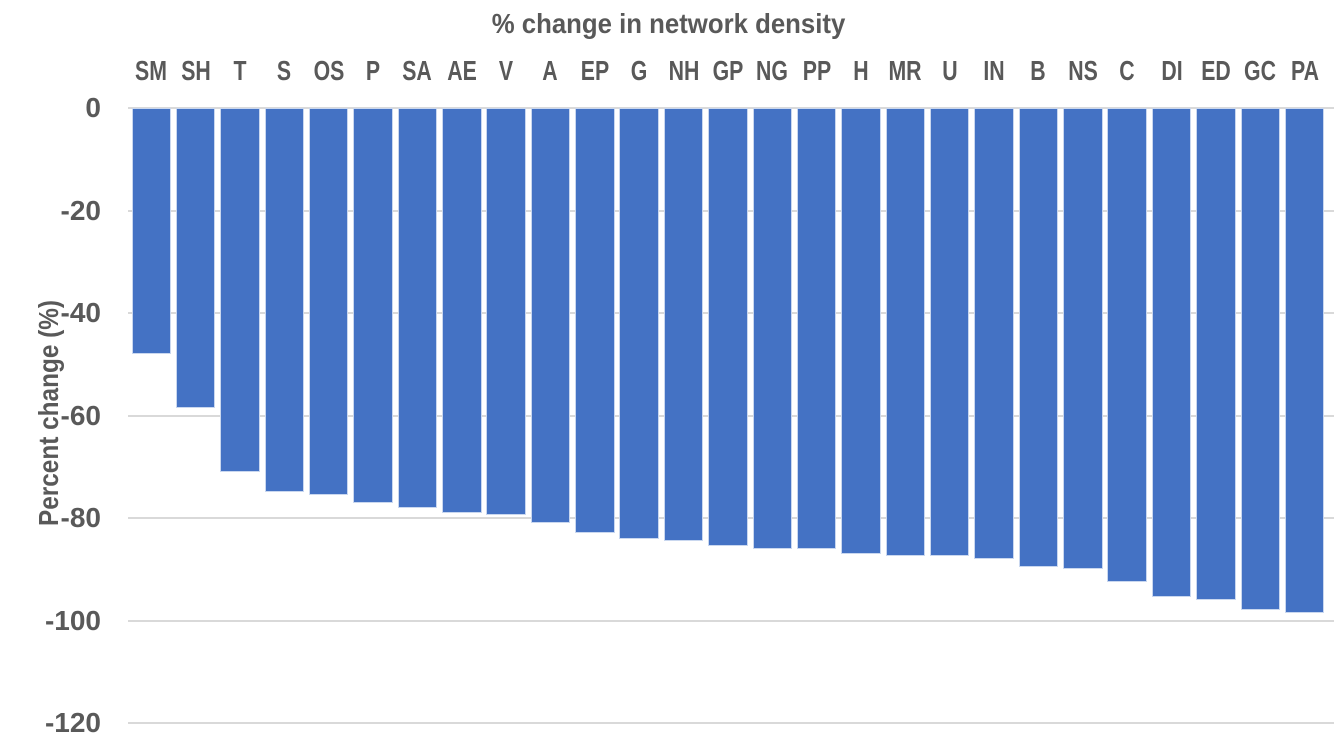  What do you see at coordinates (1216, 354) in the screenshot?
I see `bar-ED` at bounding box center [1216, 354].